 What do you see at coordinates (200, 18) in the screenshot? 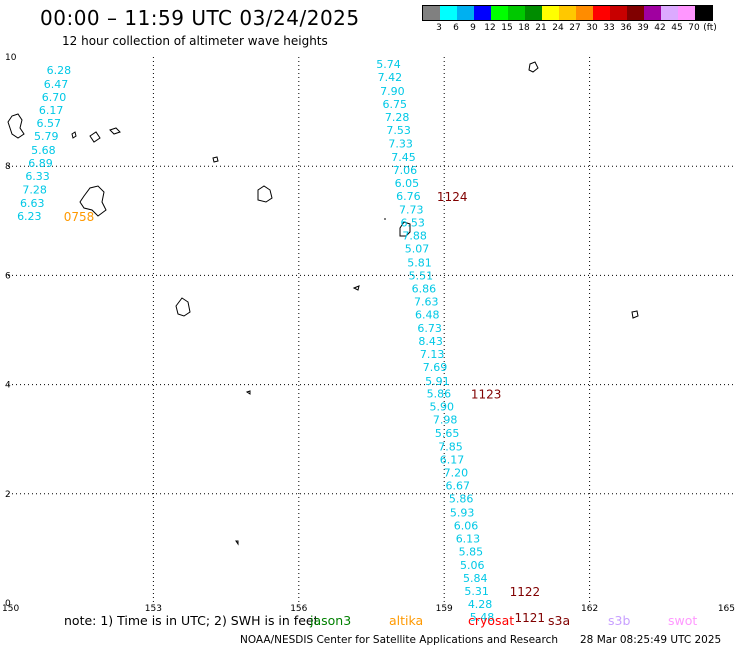
I see `map-title: 00:00 – 11:59 UTC 03/24/2025` at bounding box center [200, 18].